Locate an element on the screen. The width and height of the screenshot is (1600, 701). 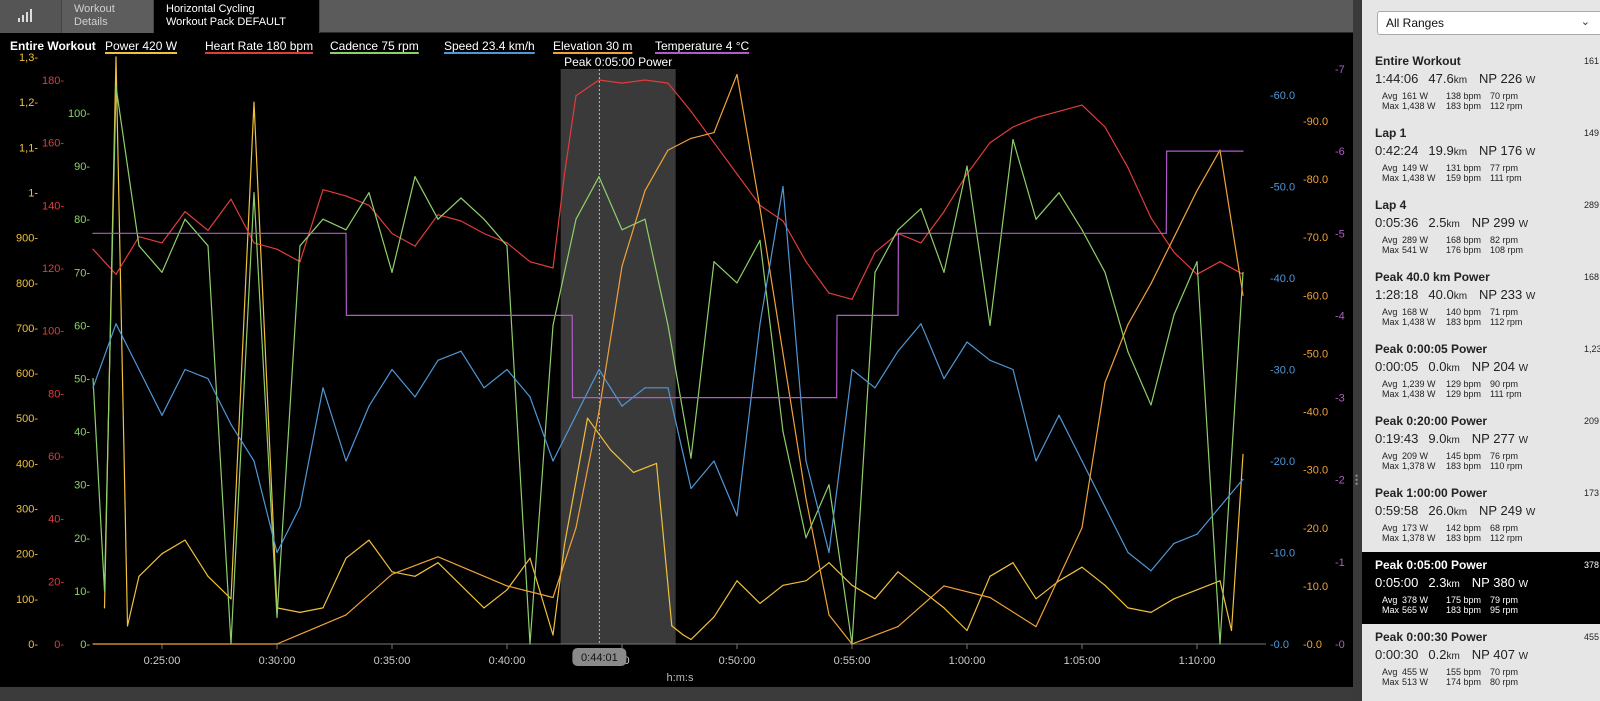
row-power: 289 W is located at coordinates (1415, 240).